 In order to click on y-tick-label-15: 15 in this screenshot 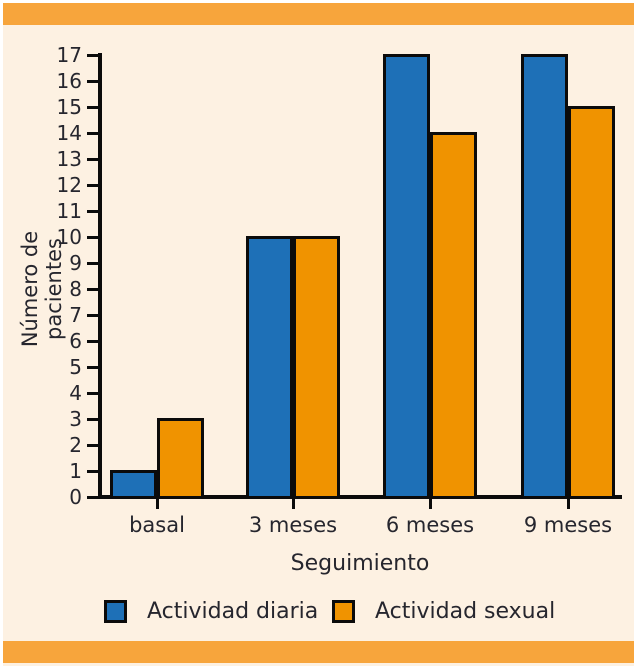, I will do `click(69, 107)`.